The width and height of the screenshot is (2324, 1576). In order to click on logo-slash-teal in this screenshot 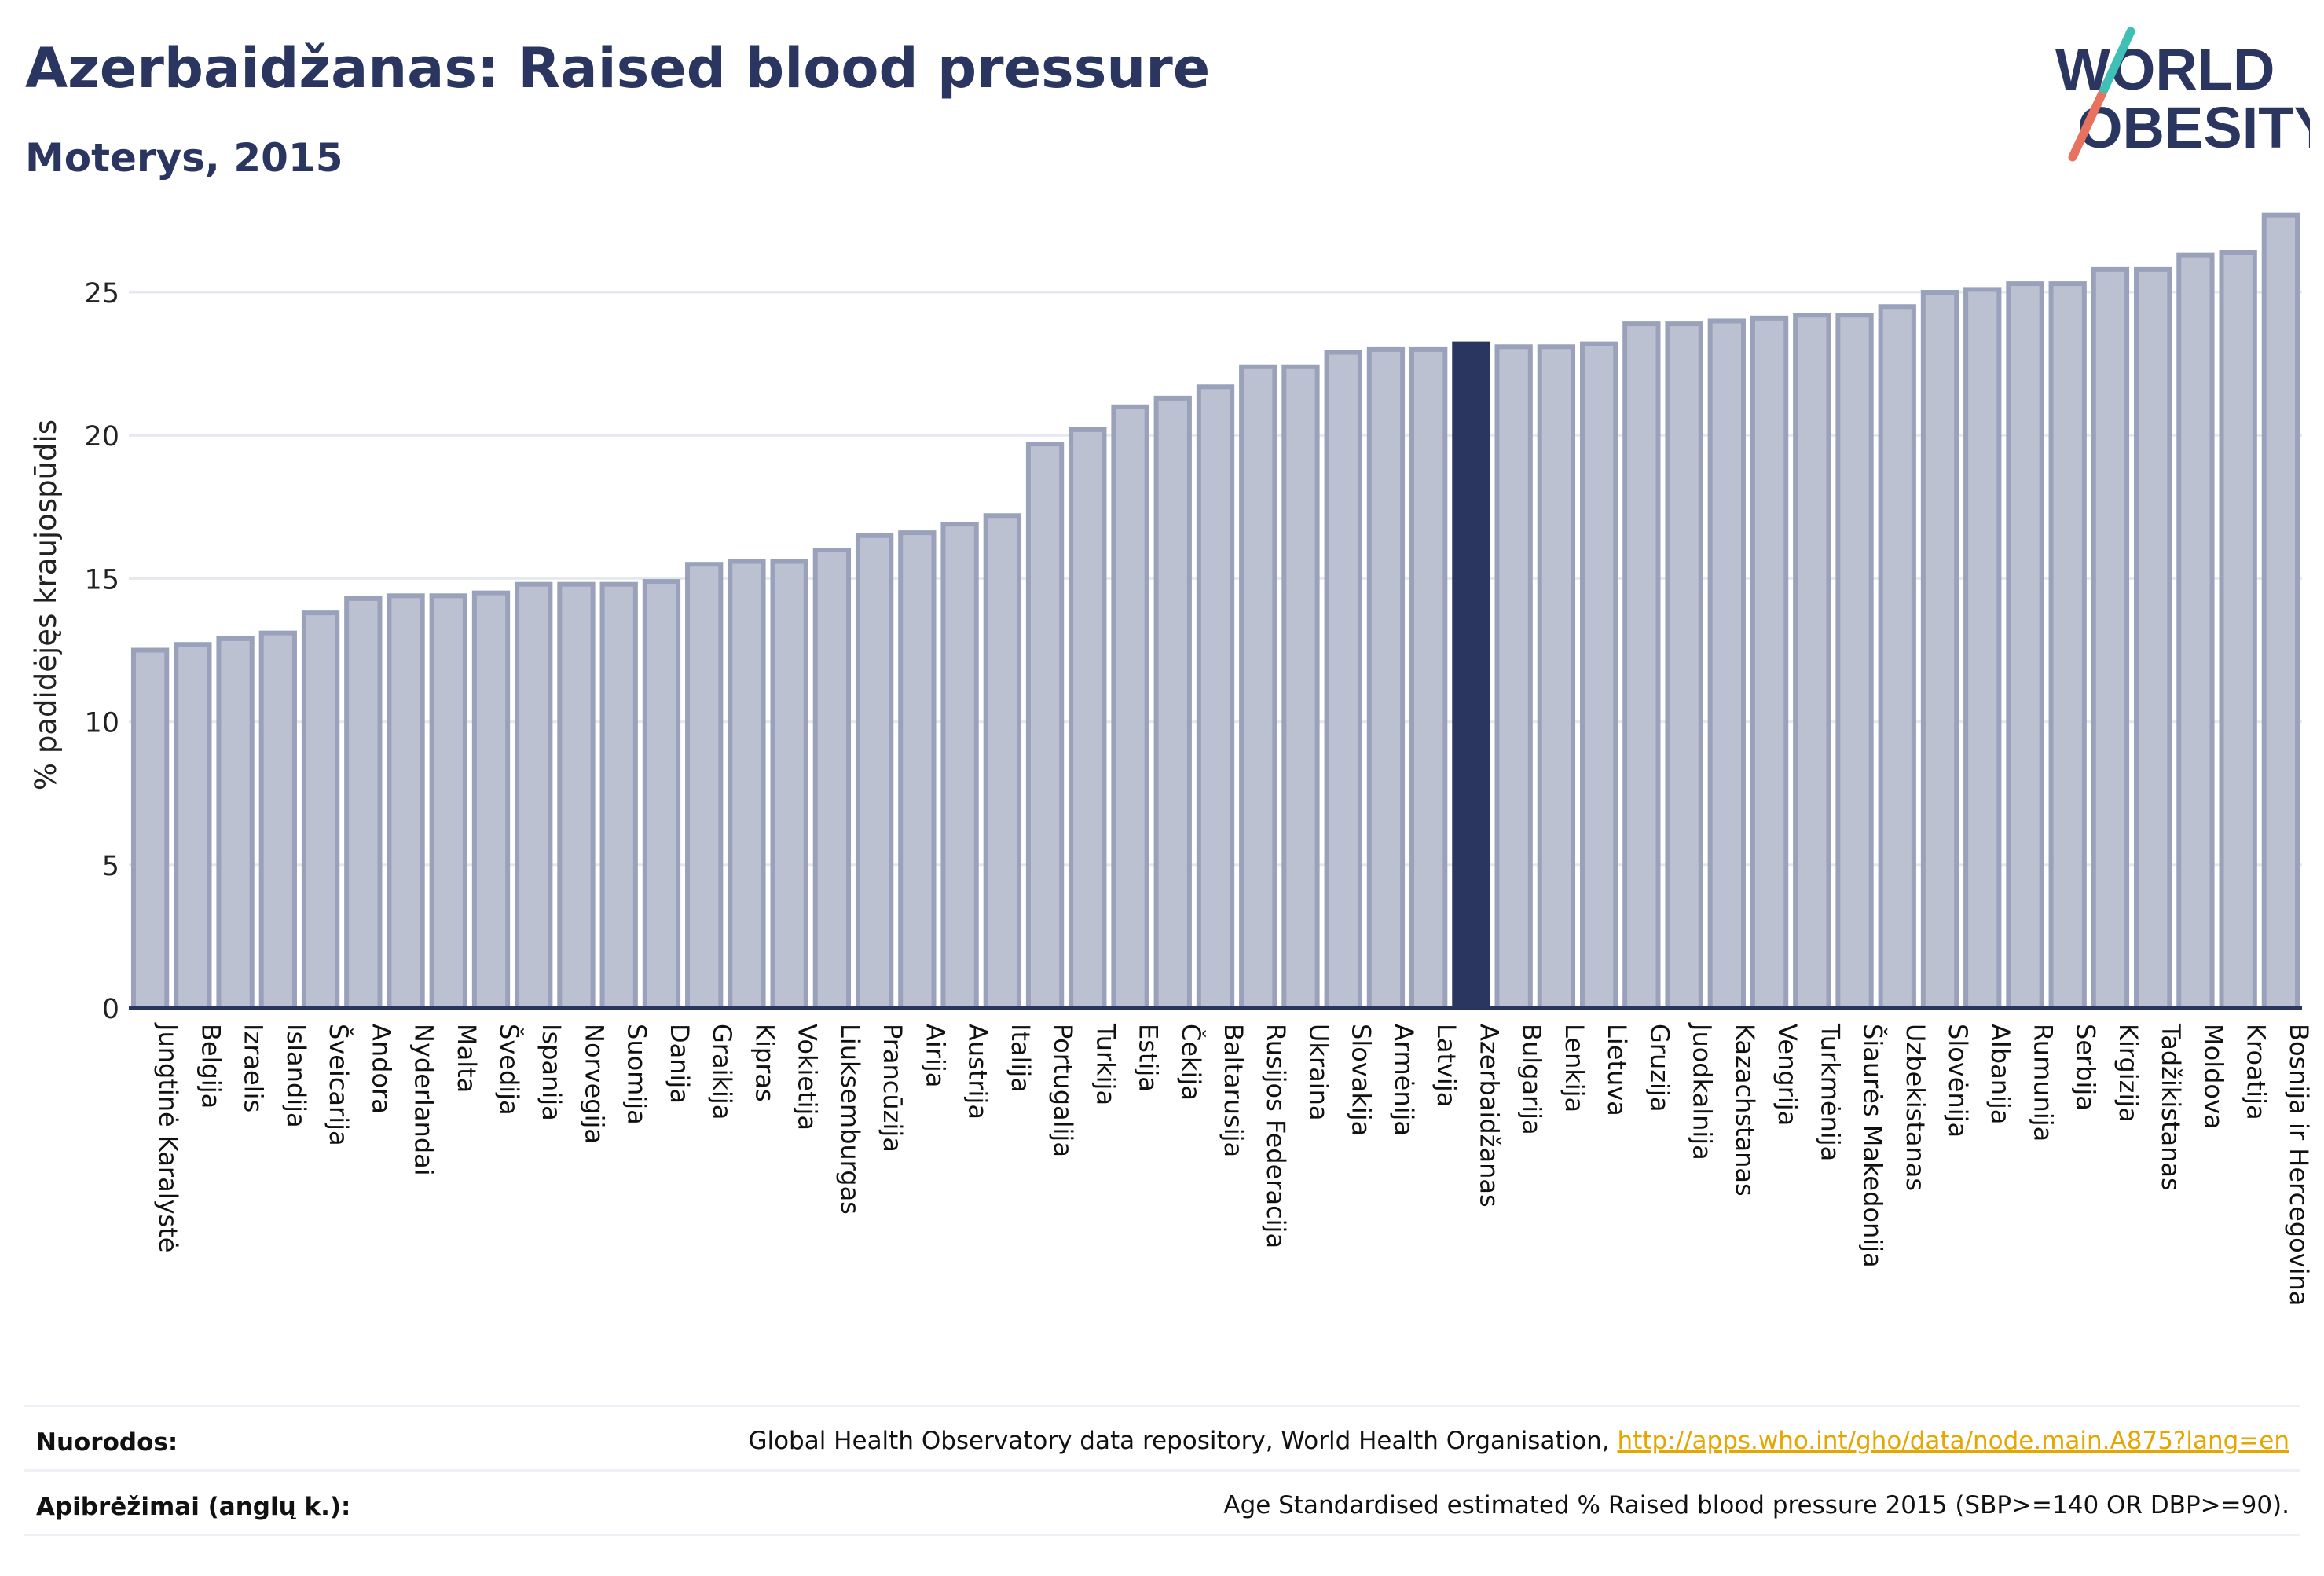, I will do `click(2117, 60)`.